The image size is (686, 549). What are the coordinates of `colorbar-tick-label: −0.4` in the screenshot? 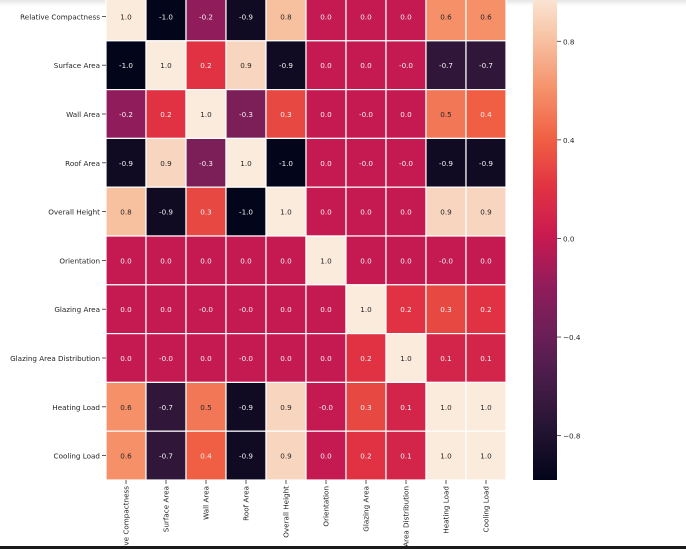 It's located at (572, 337).